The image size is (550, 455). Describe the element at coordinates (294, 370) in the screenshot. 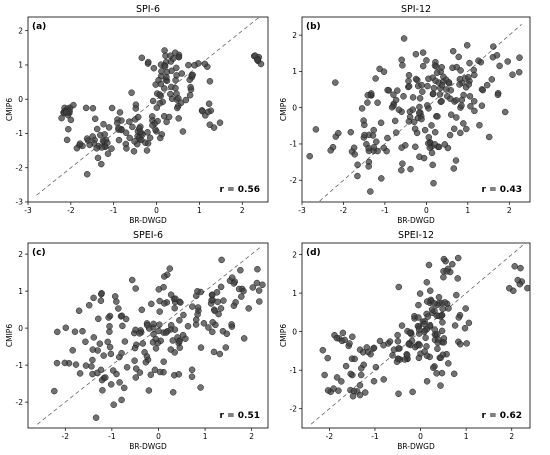

I see `y-tick-label: -1` at that location.